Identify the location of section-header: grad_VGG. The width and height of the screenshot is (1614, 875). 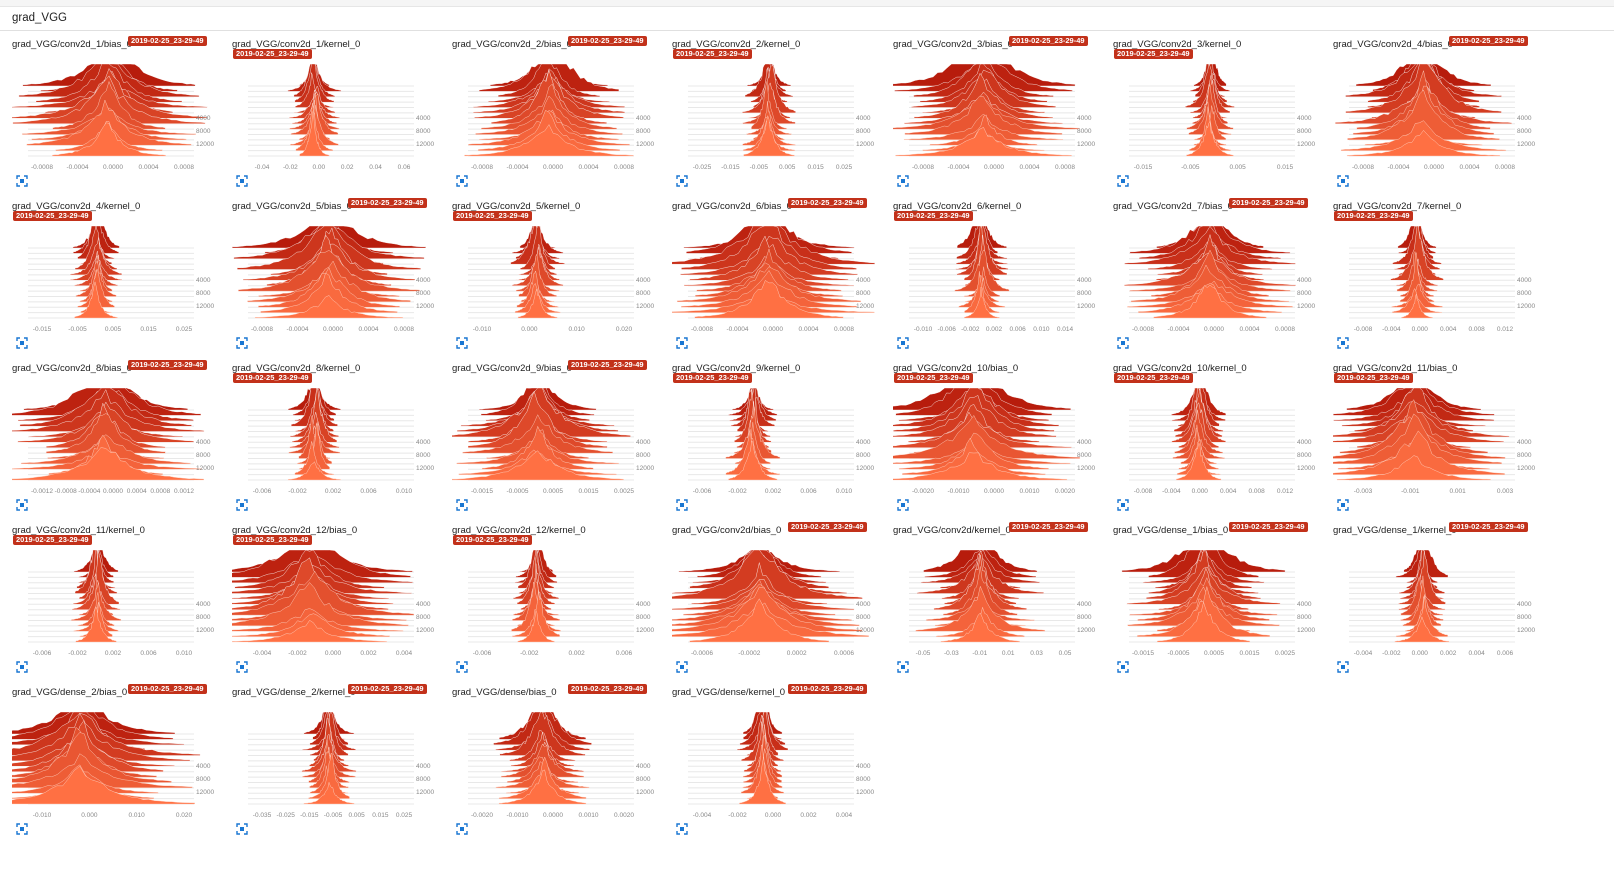
(807, 18).